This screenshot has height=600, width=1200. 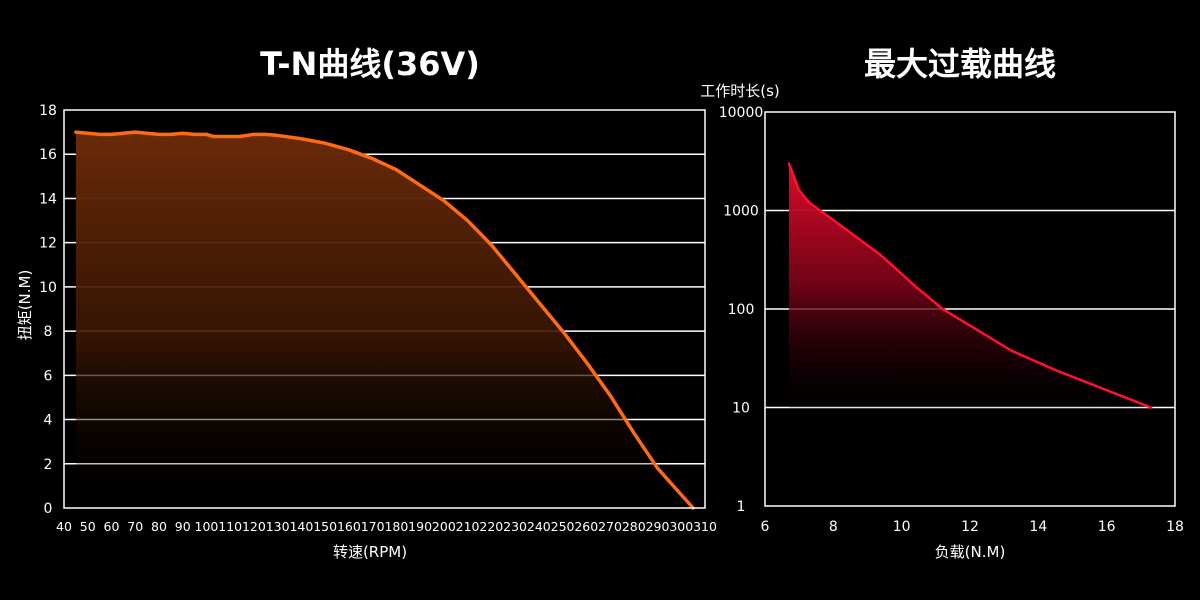 What do you see at coordinates (634, 526) in the screenshot?
I see `x-tick-label: 280` at bounding box center [634, 526].